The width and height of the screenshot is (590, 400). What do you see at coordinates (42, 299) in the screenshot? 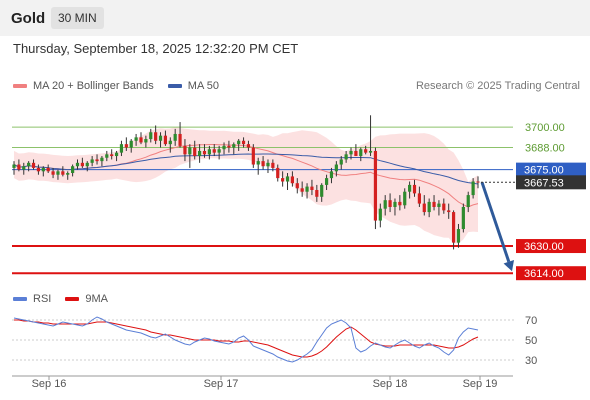
I see `legend-label-rsi: RSI` at bounding box center [42, 299].